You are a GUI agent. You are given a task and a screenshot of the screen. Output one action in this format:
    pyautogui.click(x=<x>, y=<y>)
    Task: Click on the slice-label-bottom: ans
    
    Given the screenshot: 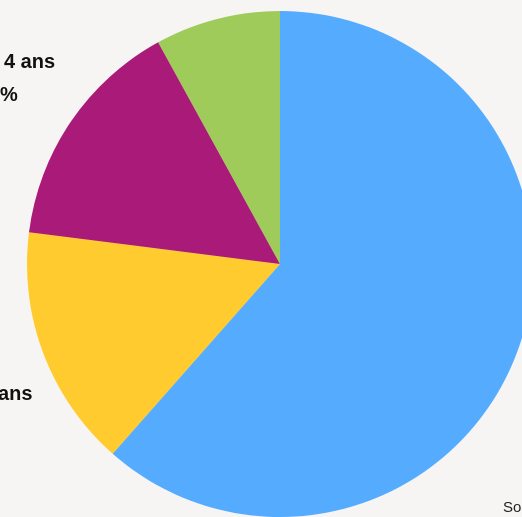 What is the action you would take?
    pyautogui.click(x=16, y=394)
    